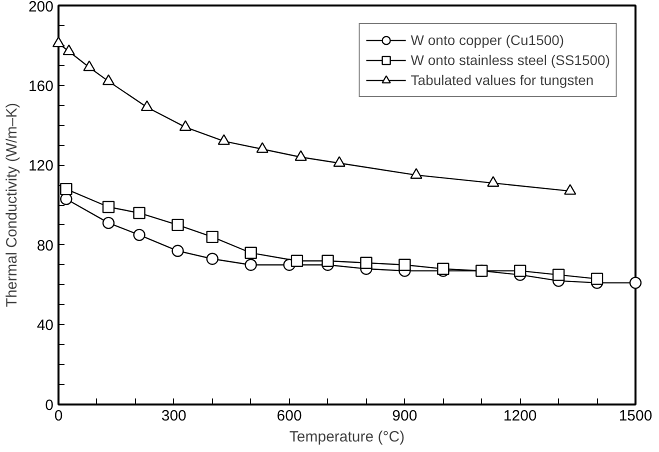  Describe the element at coordinates (11, 205) in the screenshot. I see `y-axis-title: Thermal Conductivity (W/m–K)` at that location.